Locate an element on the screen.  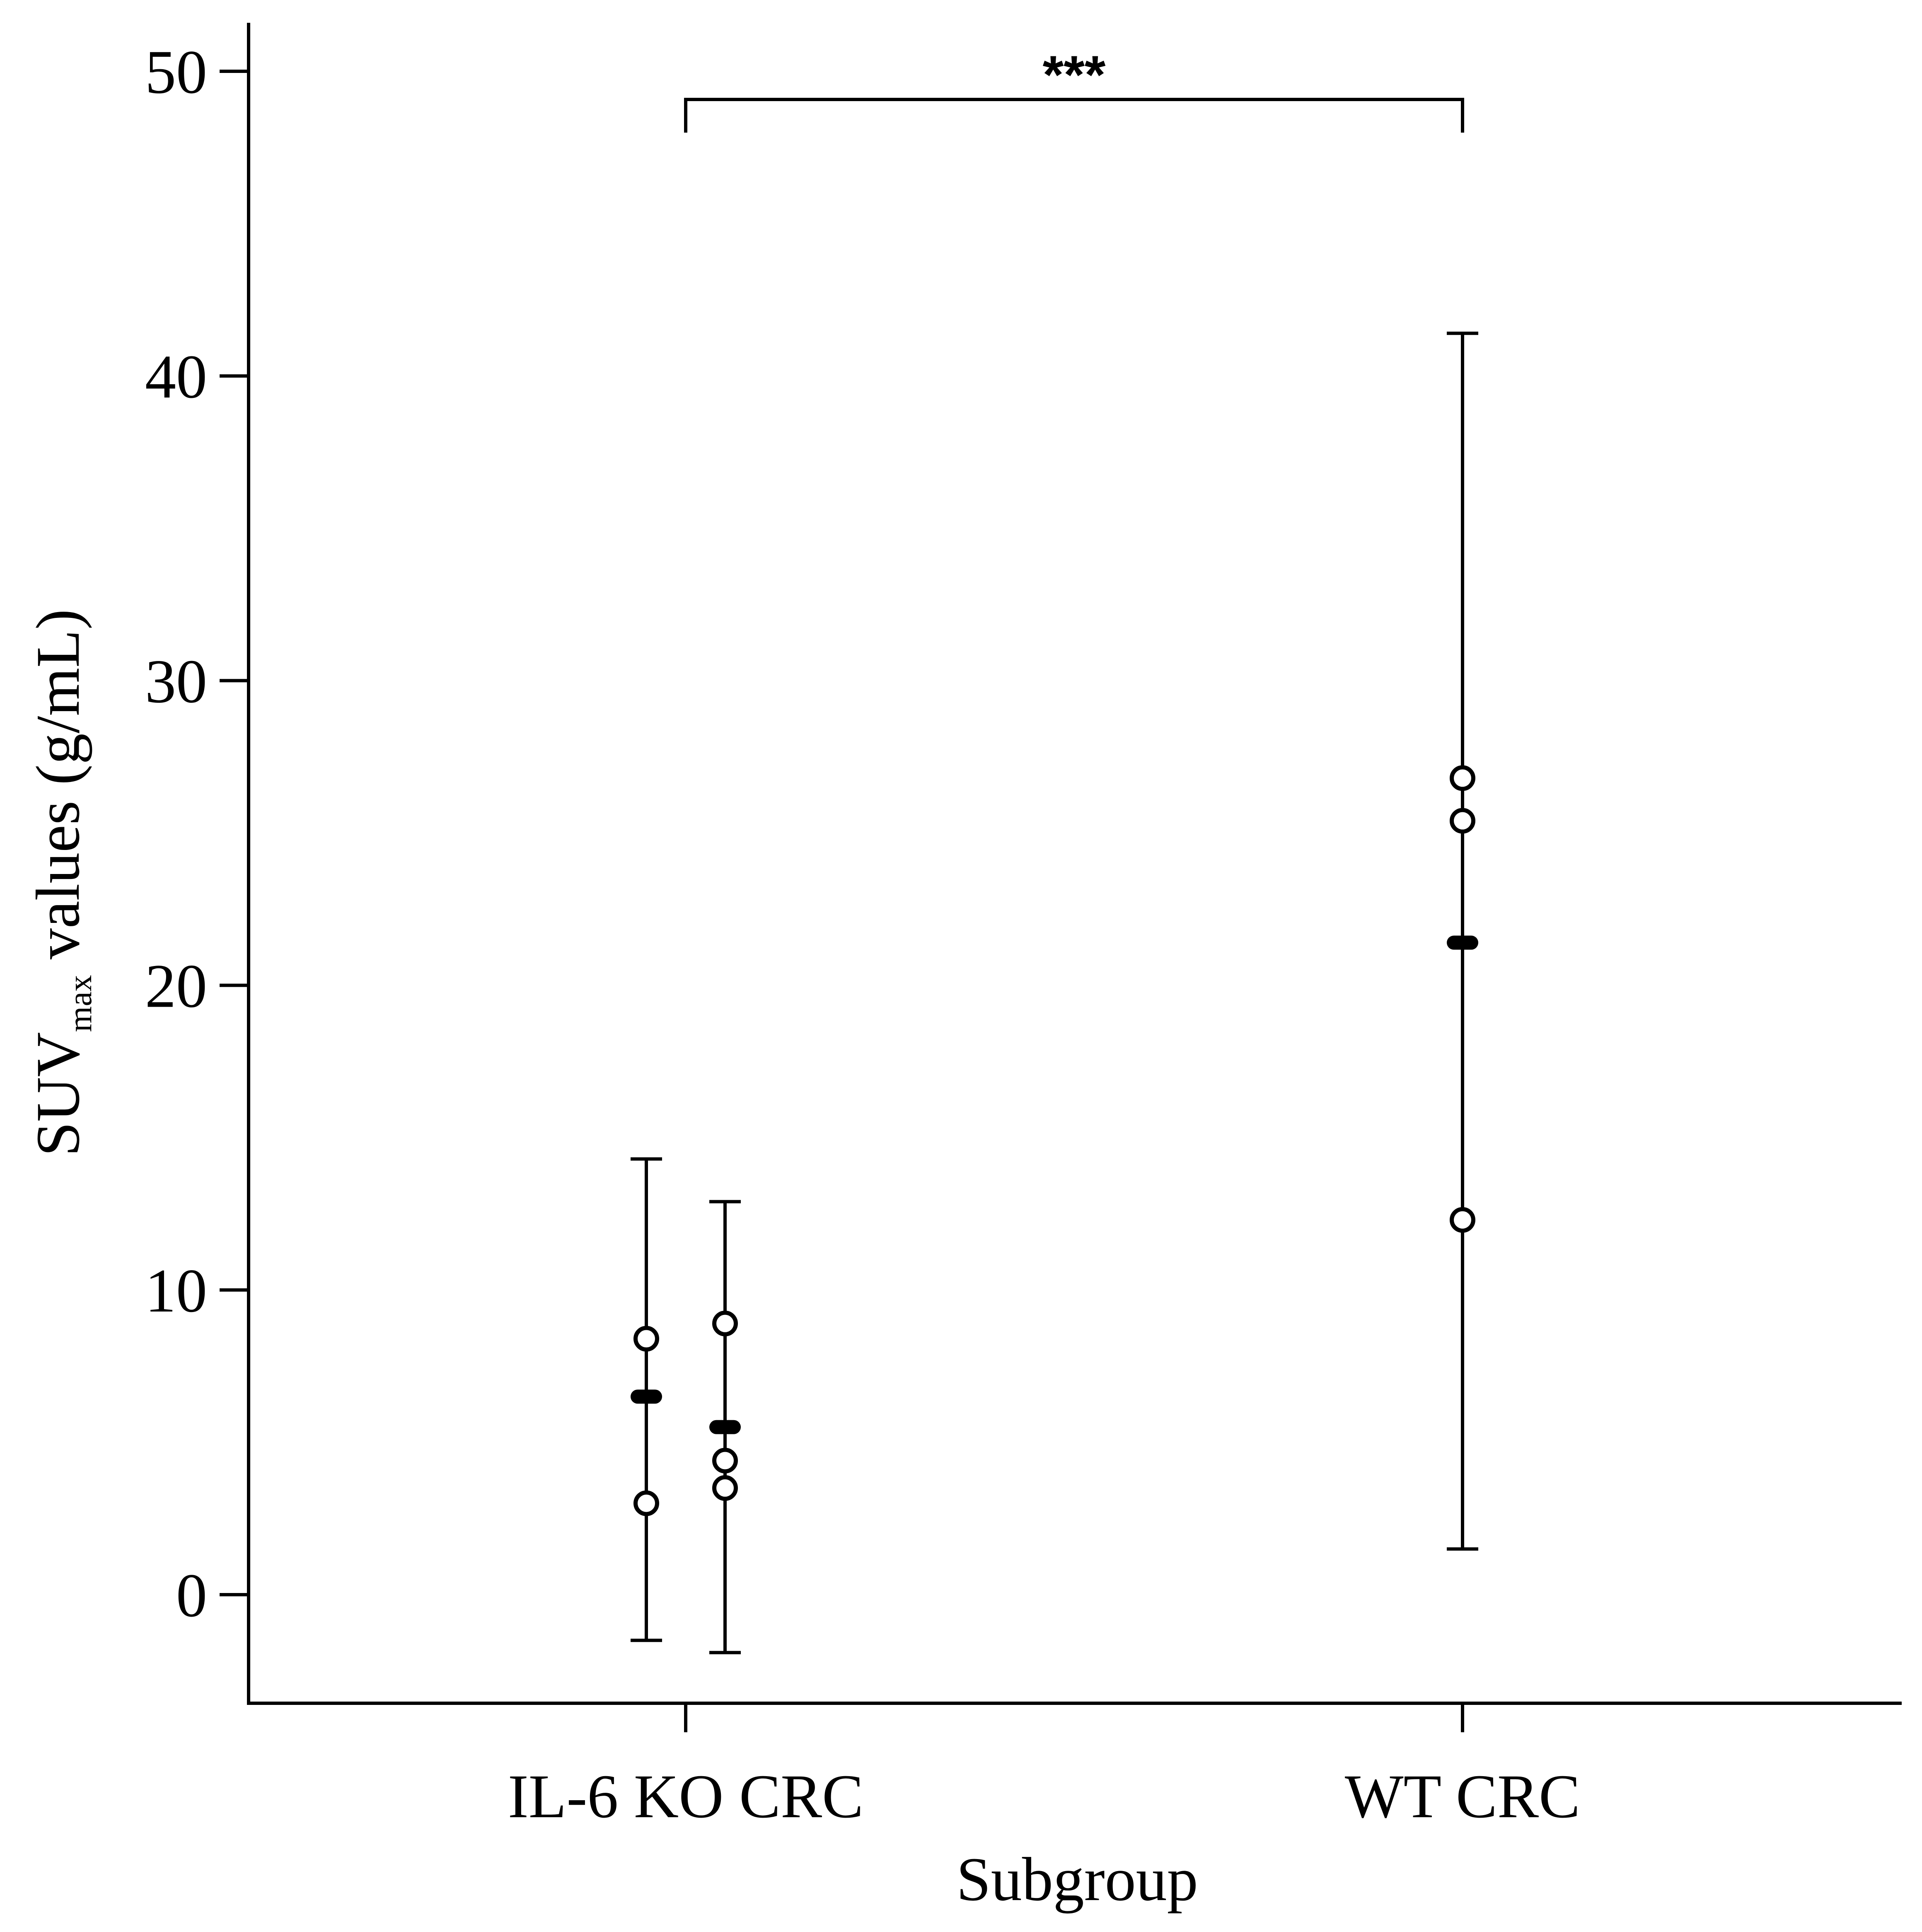
significance-annotations: *** is located at coordinates (1074, 88).